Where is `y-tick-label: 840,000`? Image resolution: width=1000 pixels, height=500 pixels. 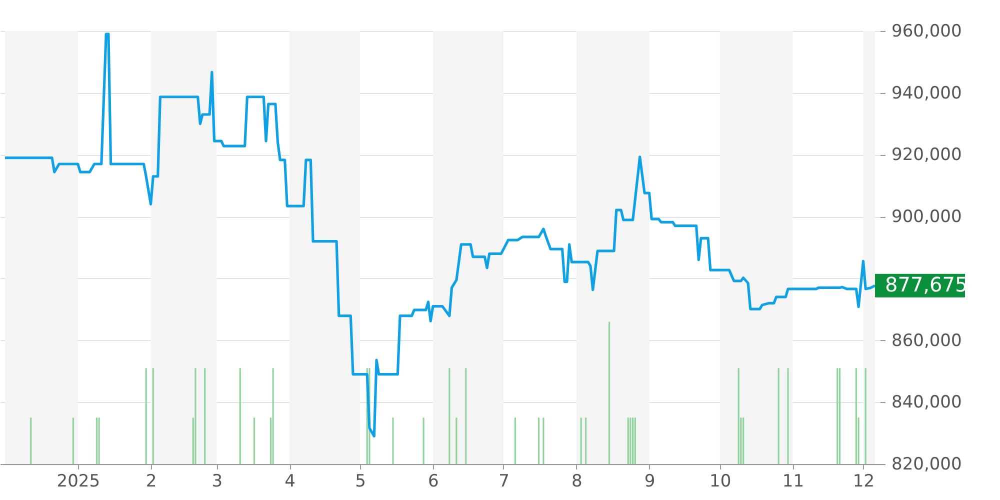
y-tick-label: 840,000 is located at coordinates (927, 402).